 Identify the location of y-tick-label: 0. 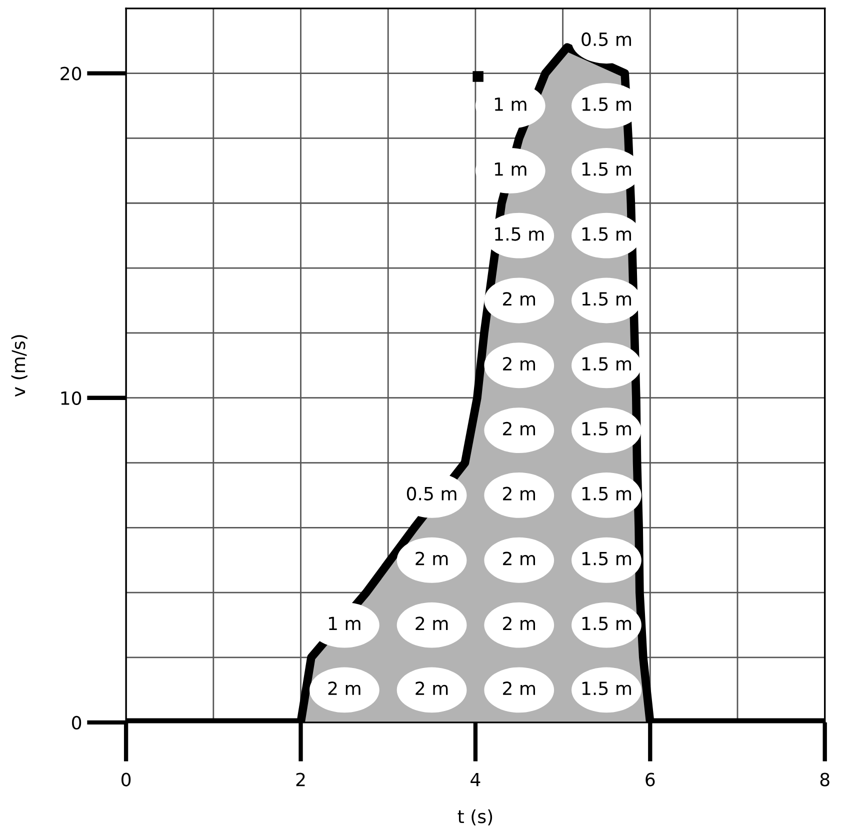
(77, 723).